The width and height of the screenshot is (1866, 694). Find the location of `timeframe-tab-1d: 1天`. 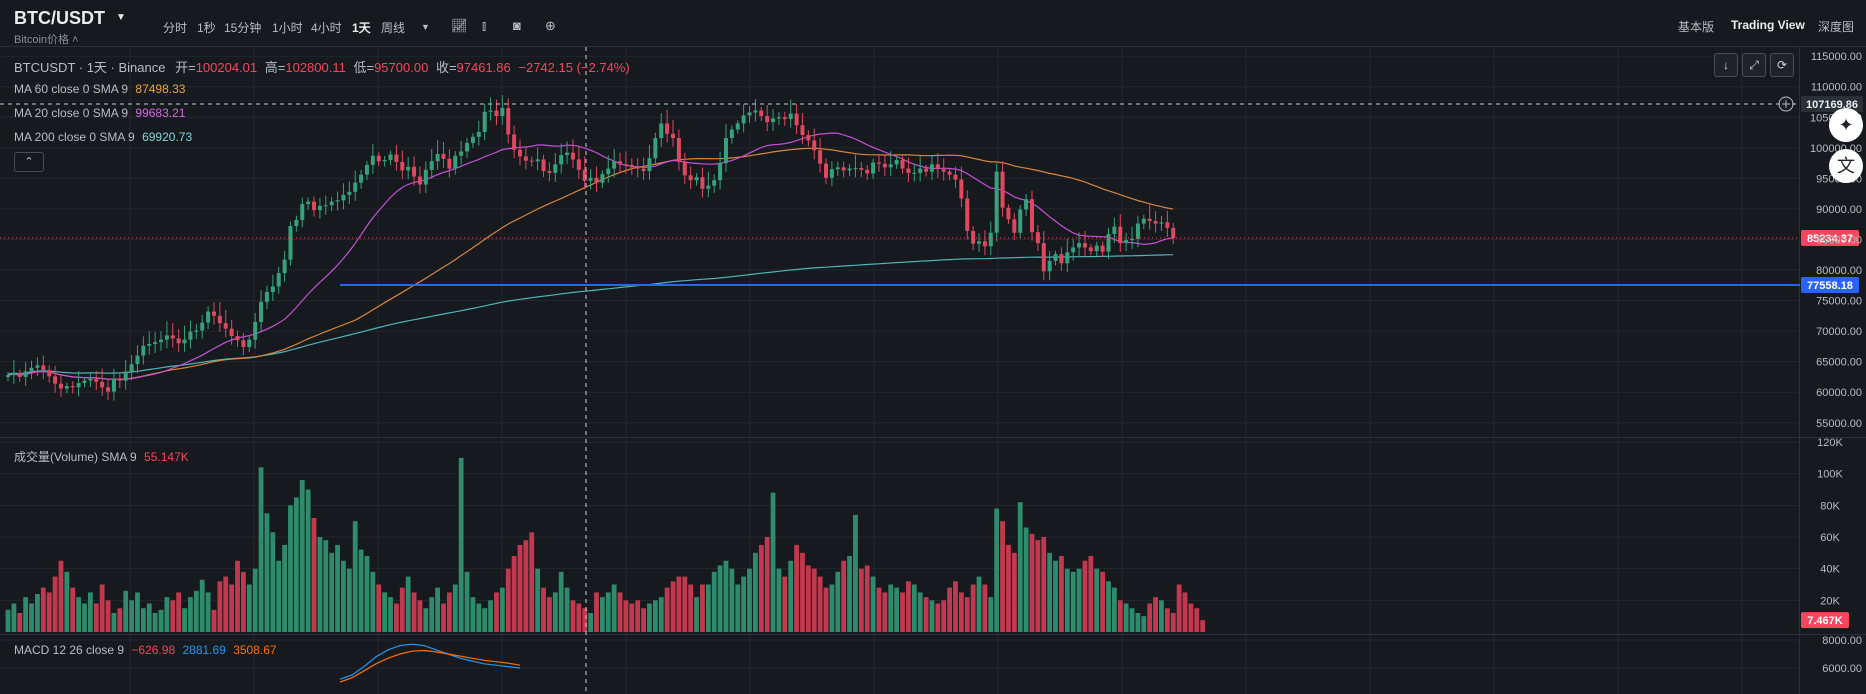

timeframe-tab-1d: 1天 is located at coordinates (361, 28).